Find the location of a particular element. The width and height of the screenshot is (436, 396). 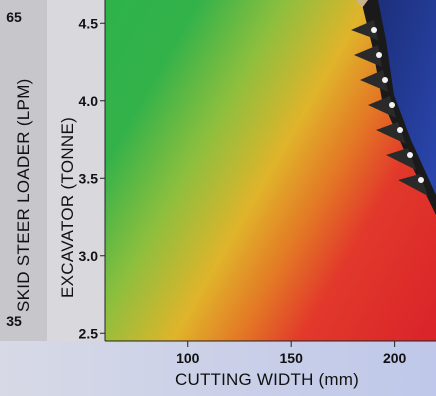

excavator-tick-label: 3.0 is located at coordinates (89, 256).